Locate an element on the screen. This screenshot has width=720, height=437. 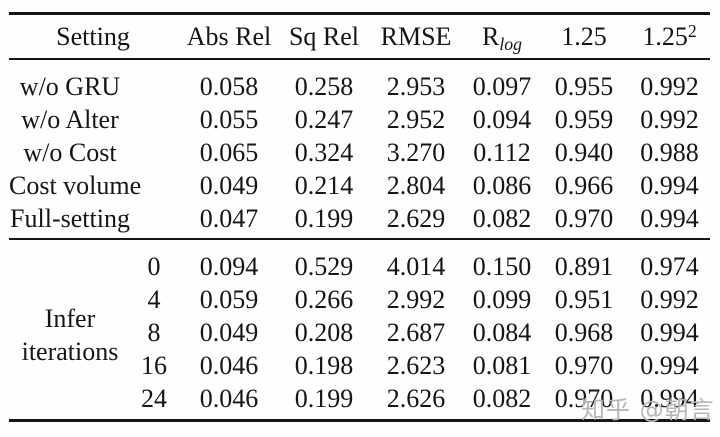
table-cell: 0.065 is located at coordinates (229, 152).